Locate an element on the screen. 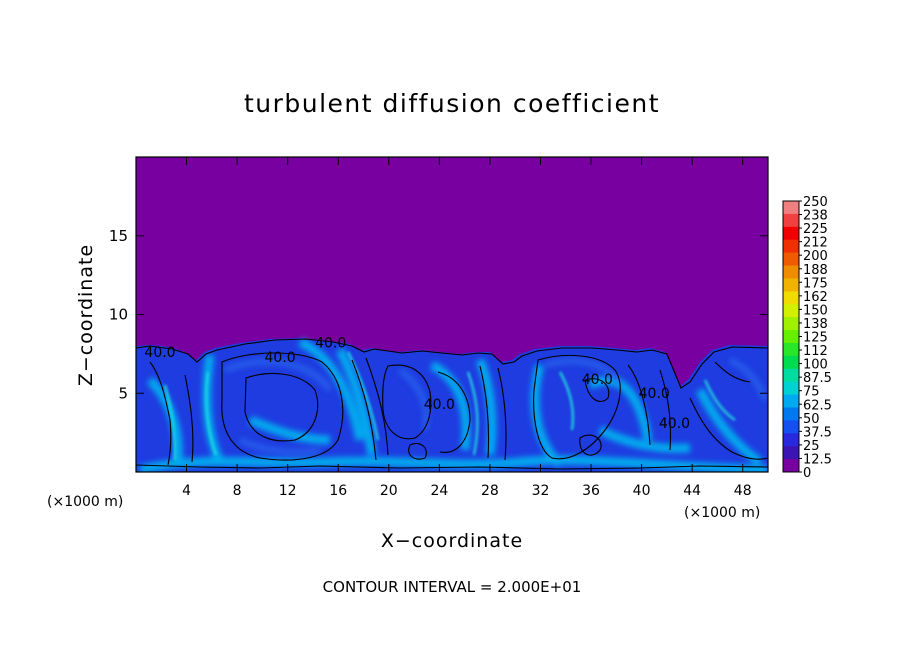 Image resolution: width=904 pixels, height=654 pixels. y-tick-label: 10 is located at coordinates (118, 315).